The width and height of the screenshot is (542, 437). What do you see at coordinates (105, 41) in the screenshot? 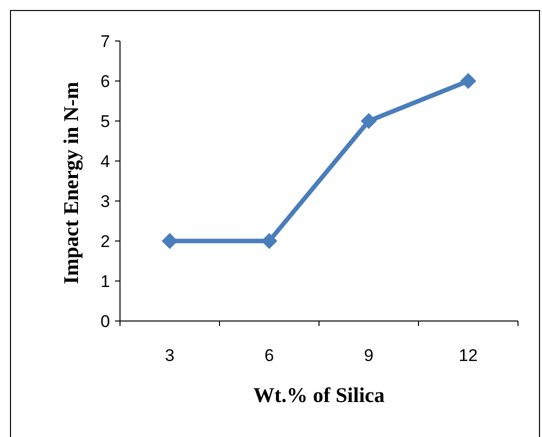
I see `y-tick-label: 7` at bounding box center [105, 41].